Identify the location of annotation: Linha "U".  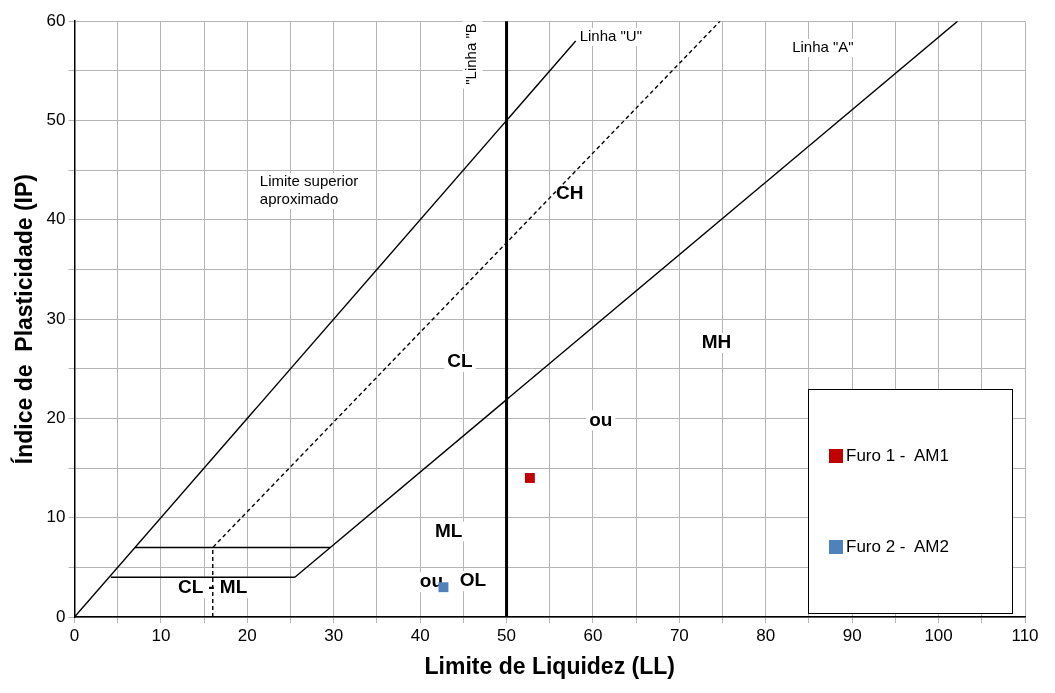
(611, 36).